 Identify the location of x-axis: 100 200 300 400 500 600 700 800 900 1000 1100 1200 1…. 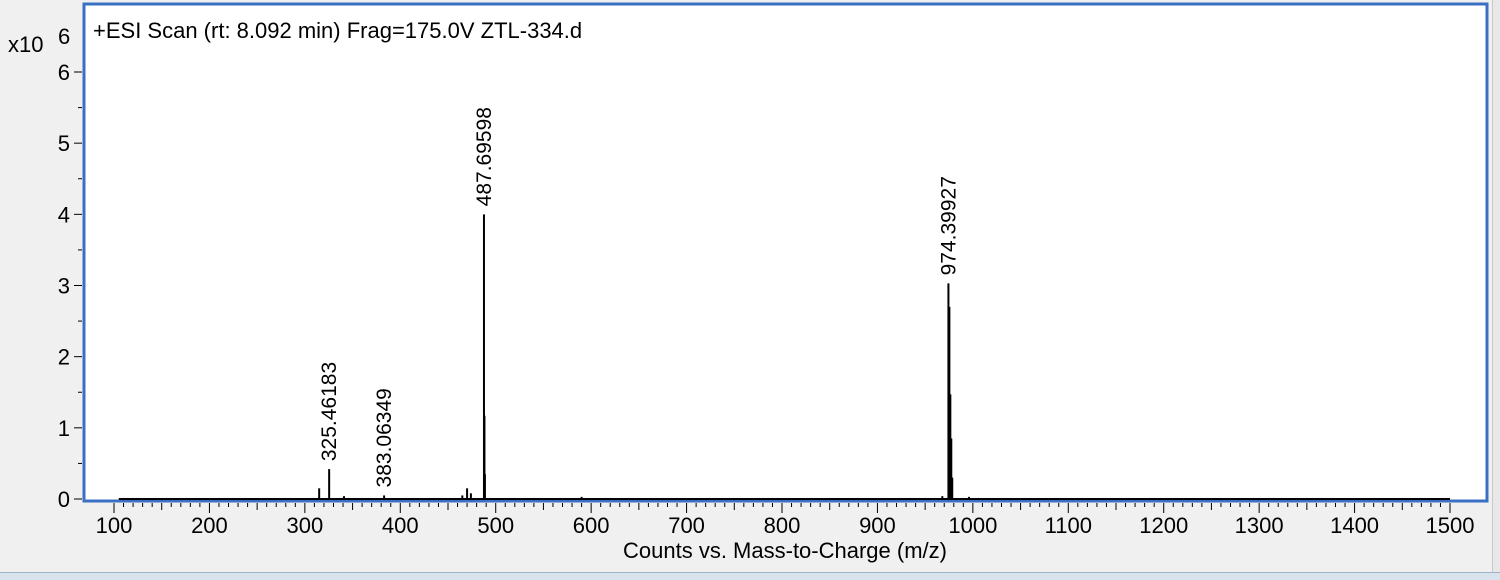
(785, 520).